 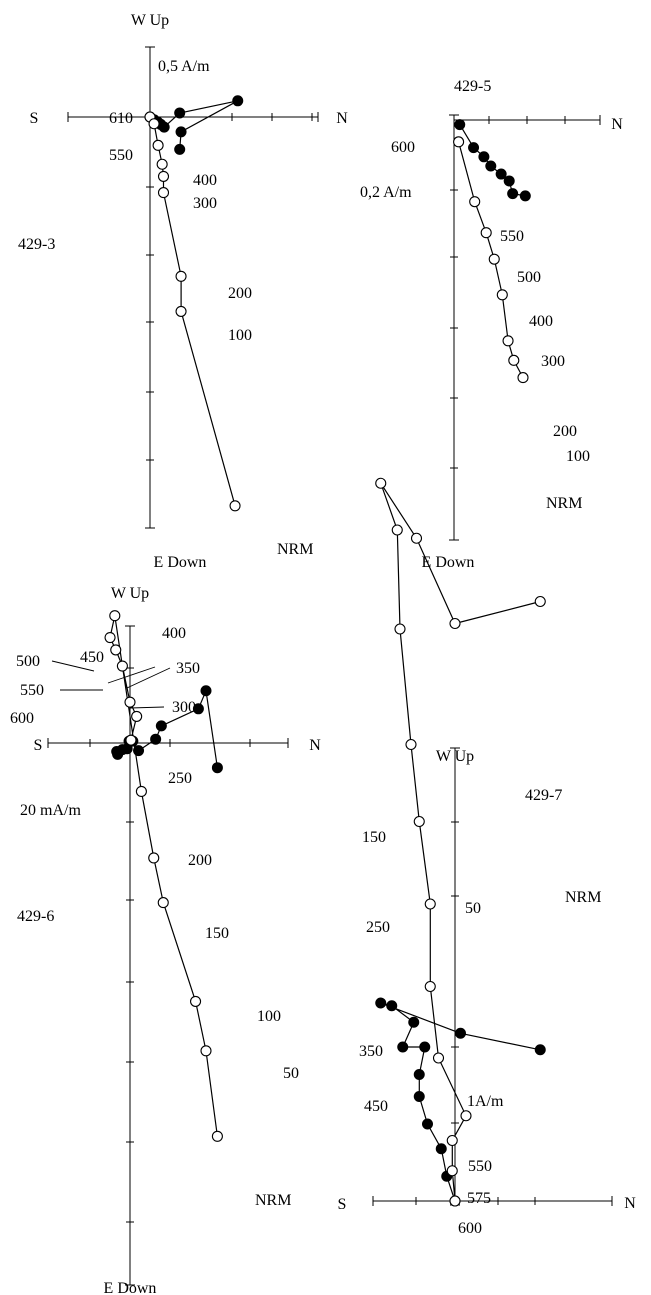 I want to click on sample-label: 429-6, so click(x=35, y=916).